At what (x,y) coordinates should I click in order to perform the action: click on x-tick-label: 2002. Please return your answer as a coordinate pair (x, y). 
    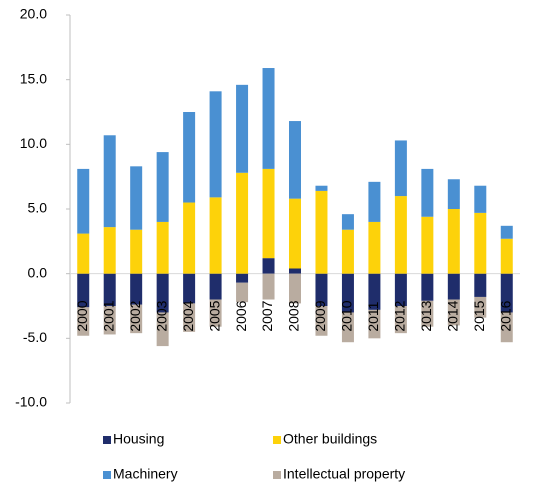
    Looking at the image, I should click on (135, 315).